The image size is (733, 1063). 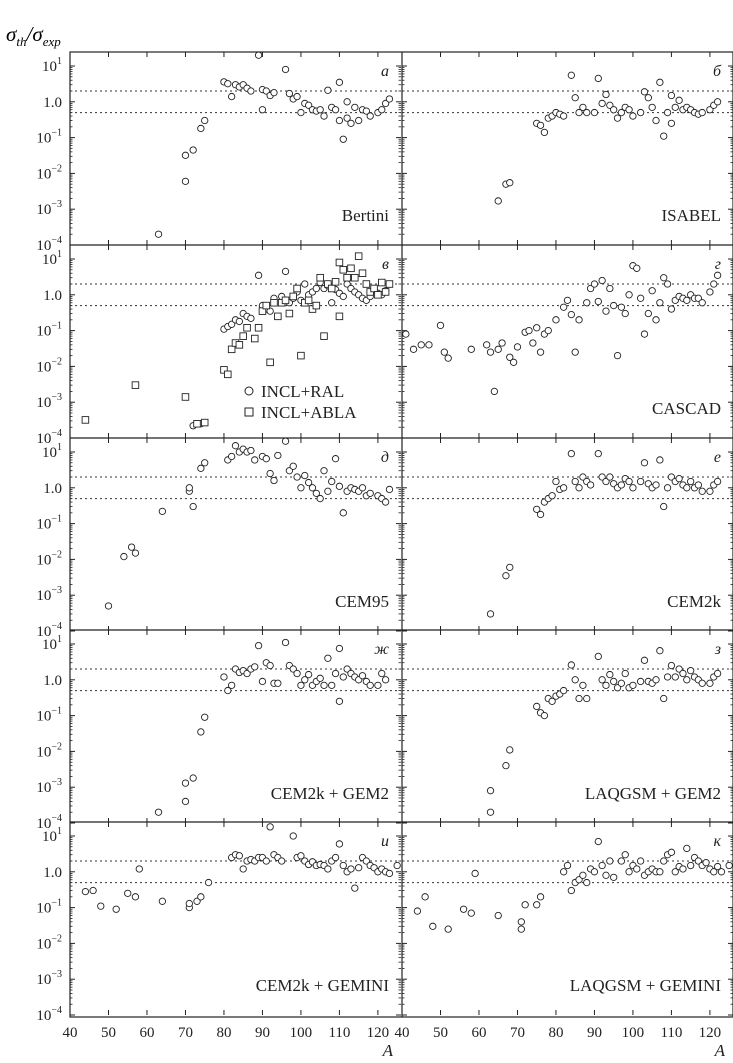 I want to click on x-tick-label: 60, so click(x=146, y=1033).